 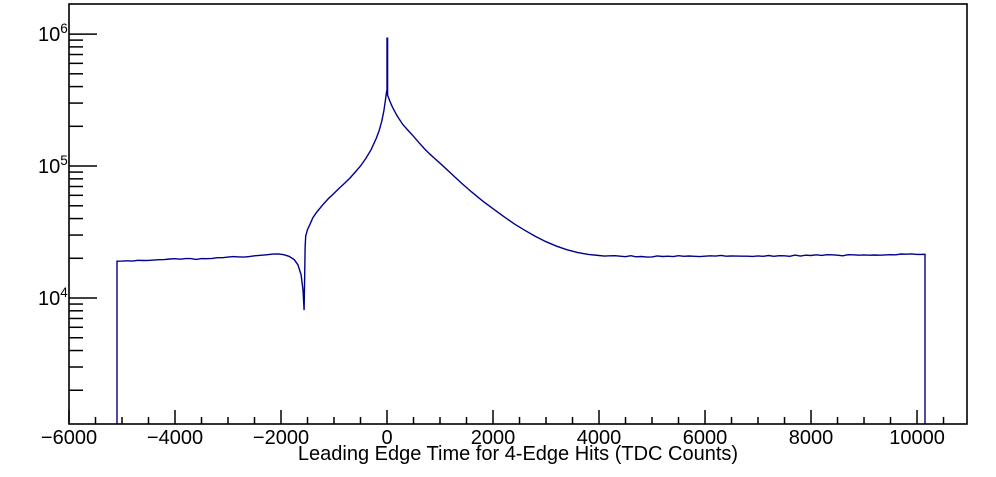 I want to click on y-tick-label: 10⁴, so click(x=53, y=297).